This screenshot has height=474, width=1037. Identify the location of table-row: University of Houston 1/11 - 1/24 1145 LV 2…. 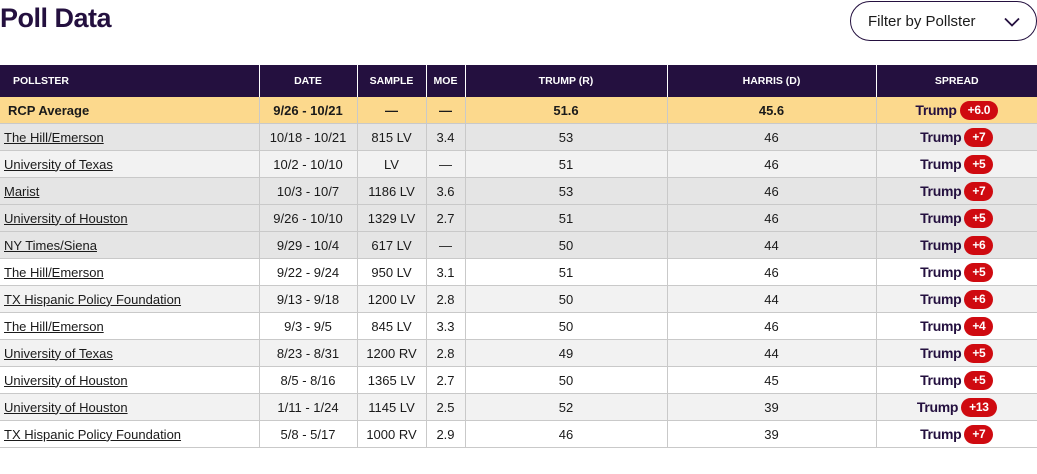
(518, 407).